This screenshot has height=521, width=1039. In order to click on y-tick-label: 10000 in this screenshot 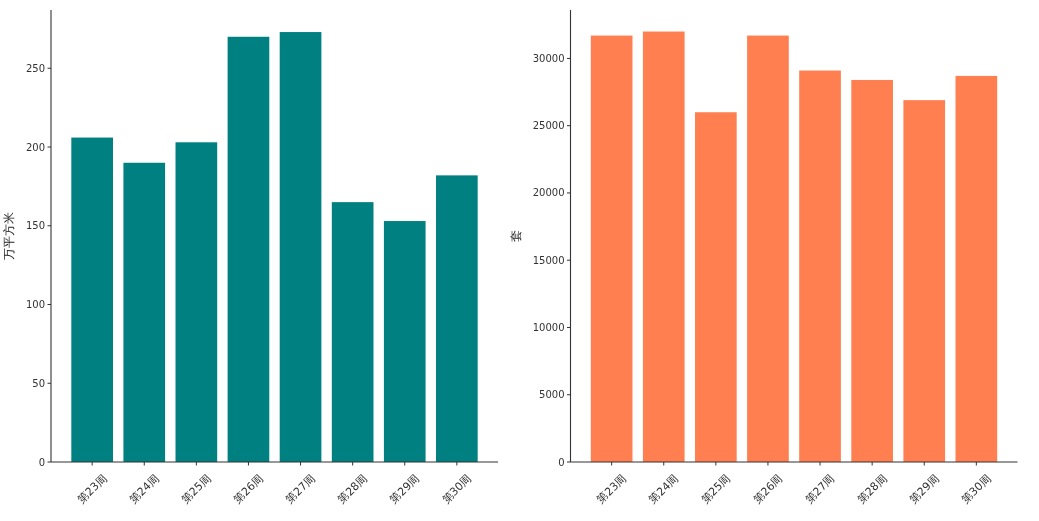, I will do `click(548, 327)`.